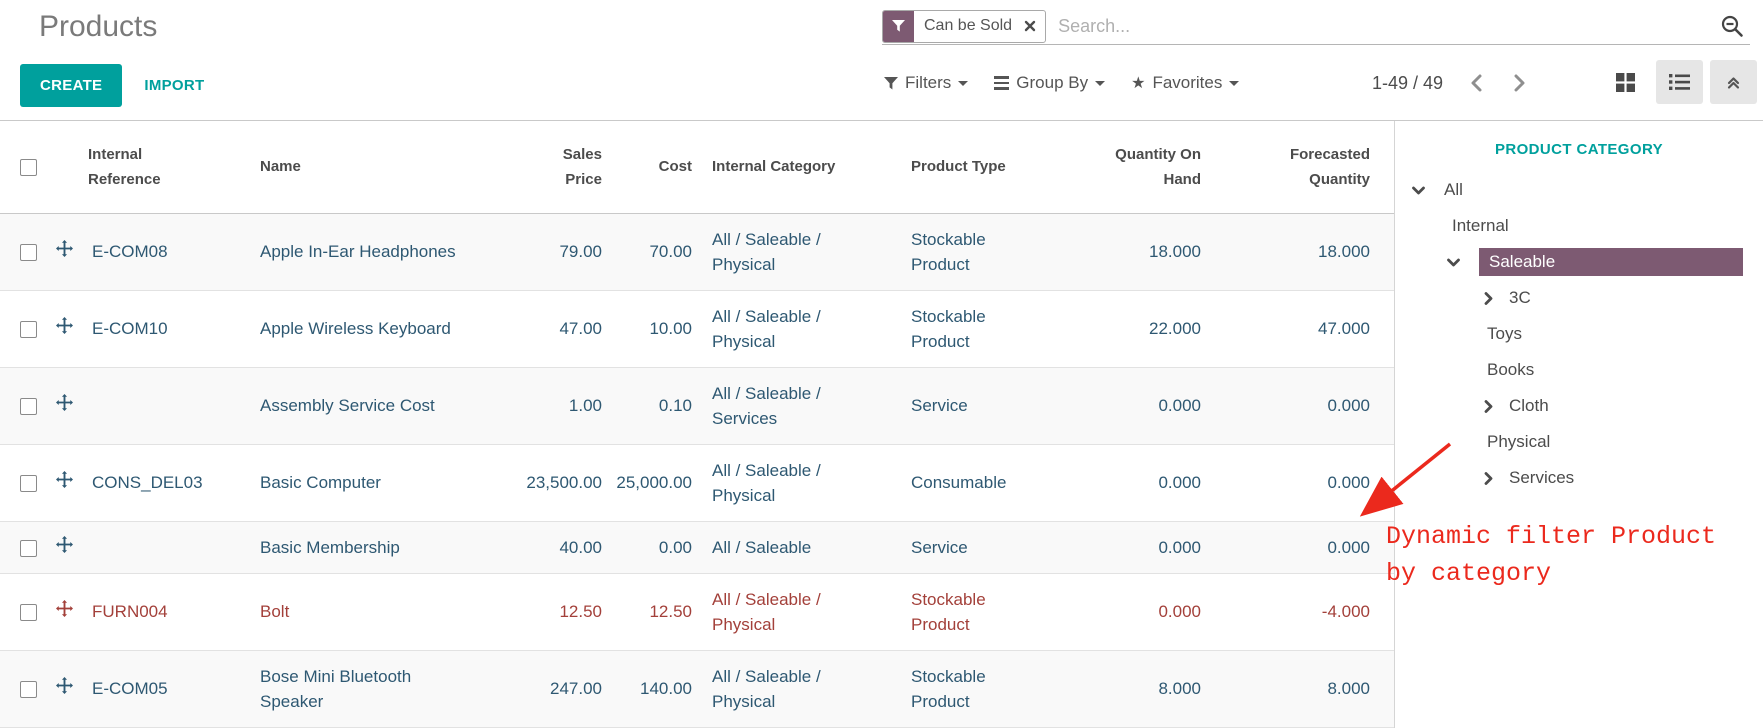 This screenshot has height=728, width=1763. I want to click on import-button: IMPORT, so click(174, 85).